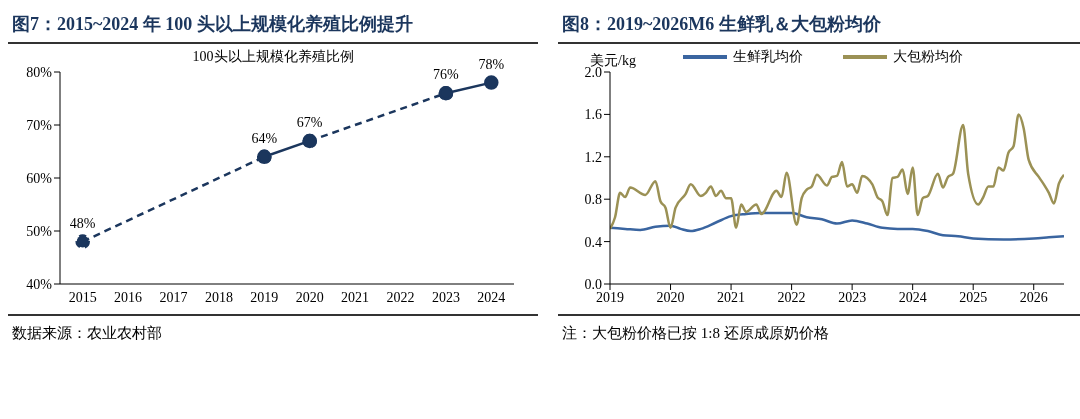  I want to click on data-label: 76%, so click(446, 75).